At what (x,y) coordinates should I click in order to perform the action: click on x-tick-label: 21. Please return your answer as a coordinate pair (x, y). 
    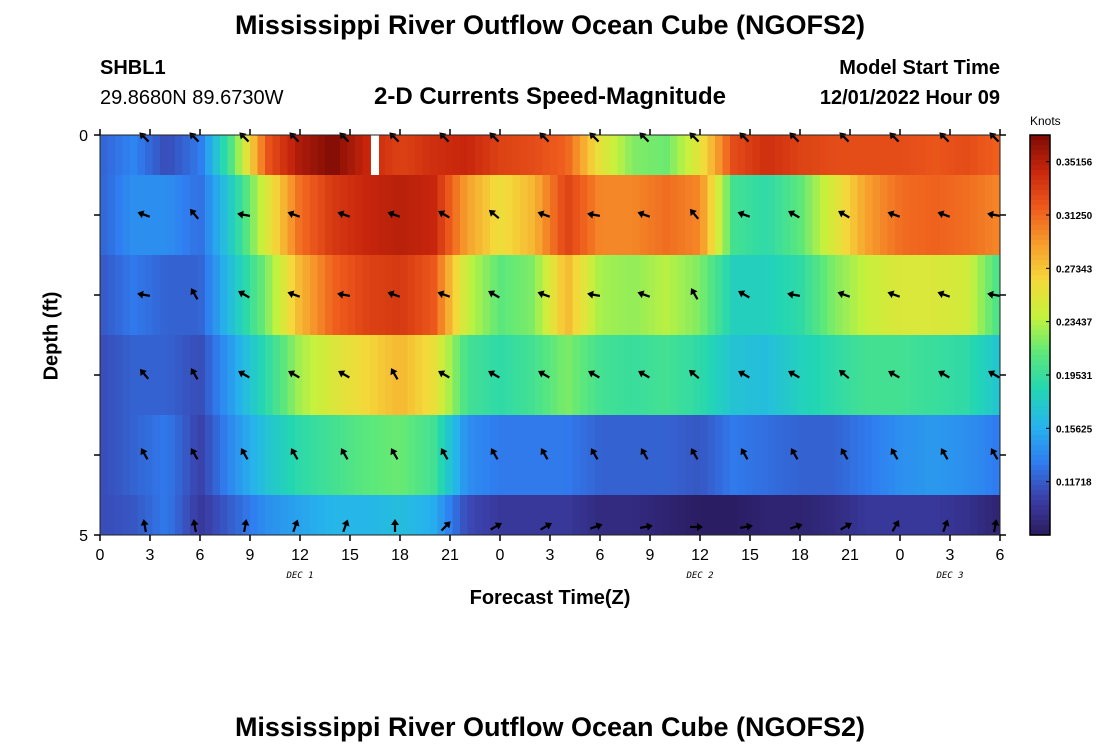
    Looking at the image, I should click on (850, 555).